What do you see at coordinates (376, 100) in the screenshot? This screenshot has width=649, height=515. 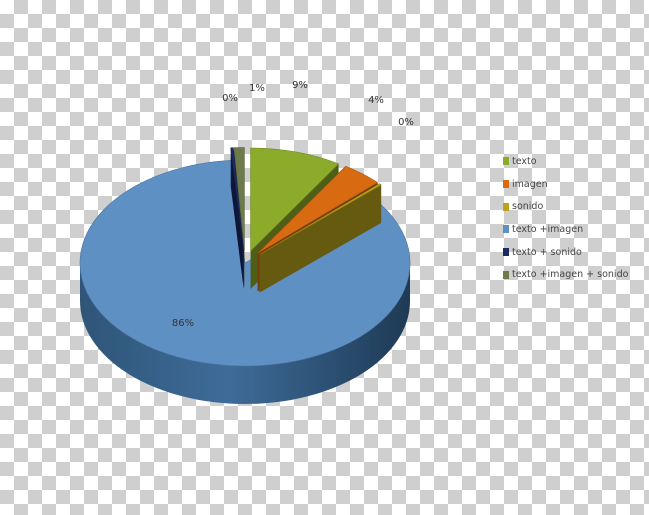 I see `data-label-imagen: 4%` at bounding box center [376, 100].